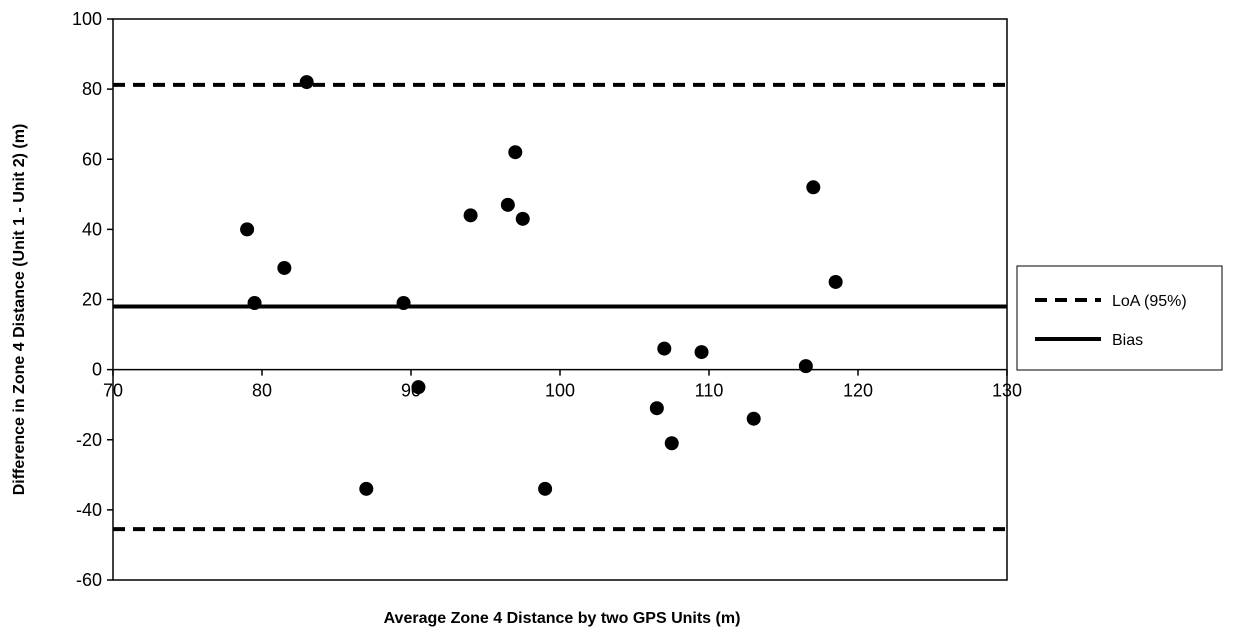  What do you see at coordinates (262, 391) in the screenshot?
I see `x-tick-label: 80` at bounding box center [262, 391].